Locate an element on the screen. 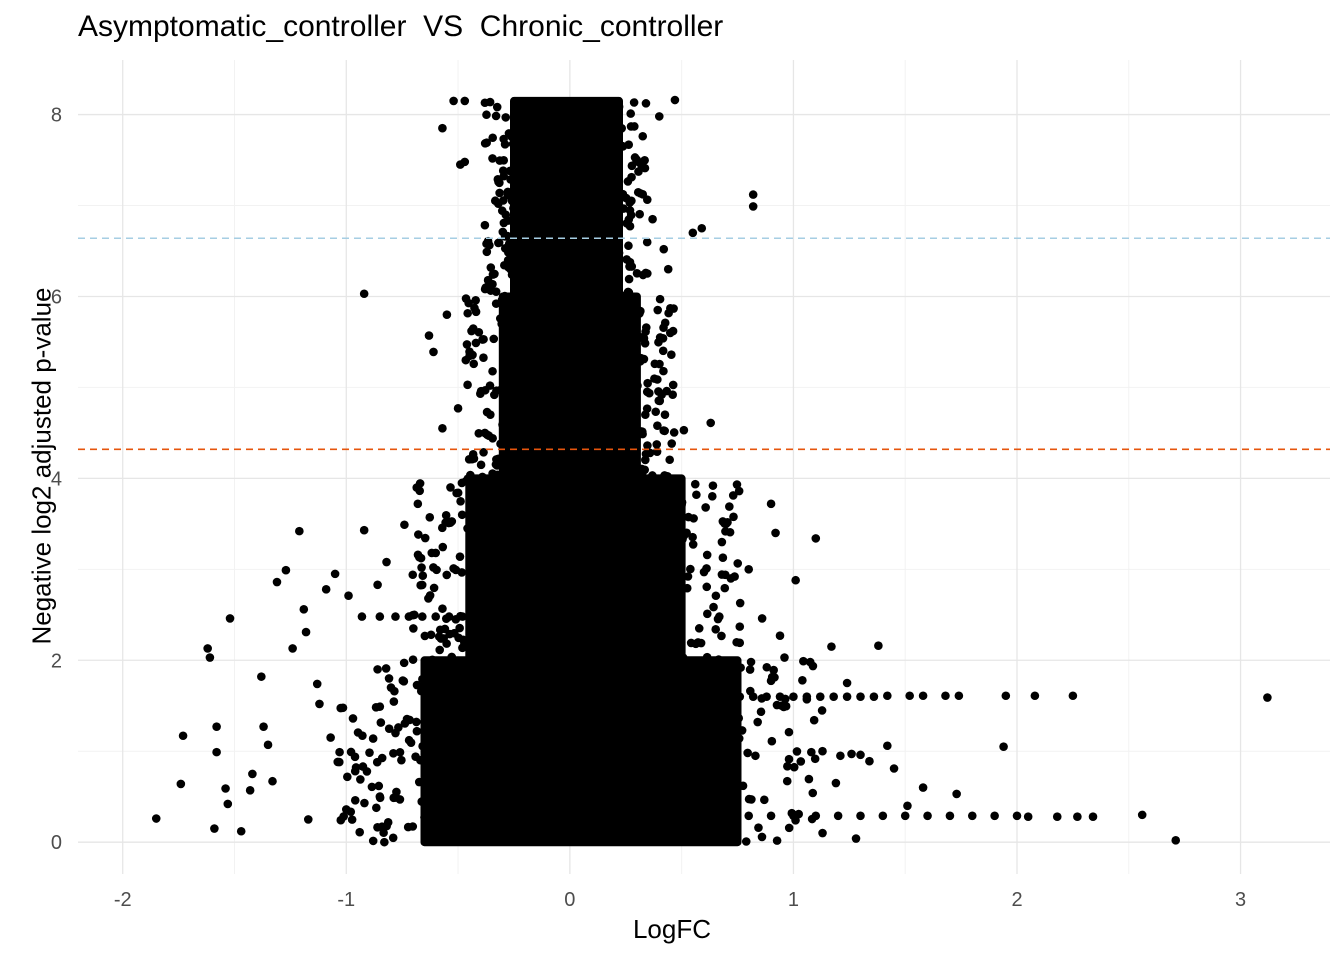 The width and height of the screenshot is (1344, 960). y-tick-label: 0 is located at coordinates (56, 843).